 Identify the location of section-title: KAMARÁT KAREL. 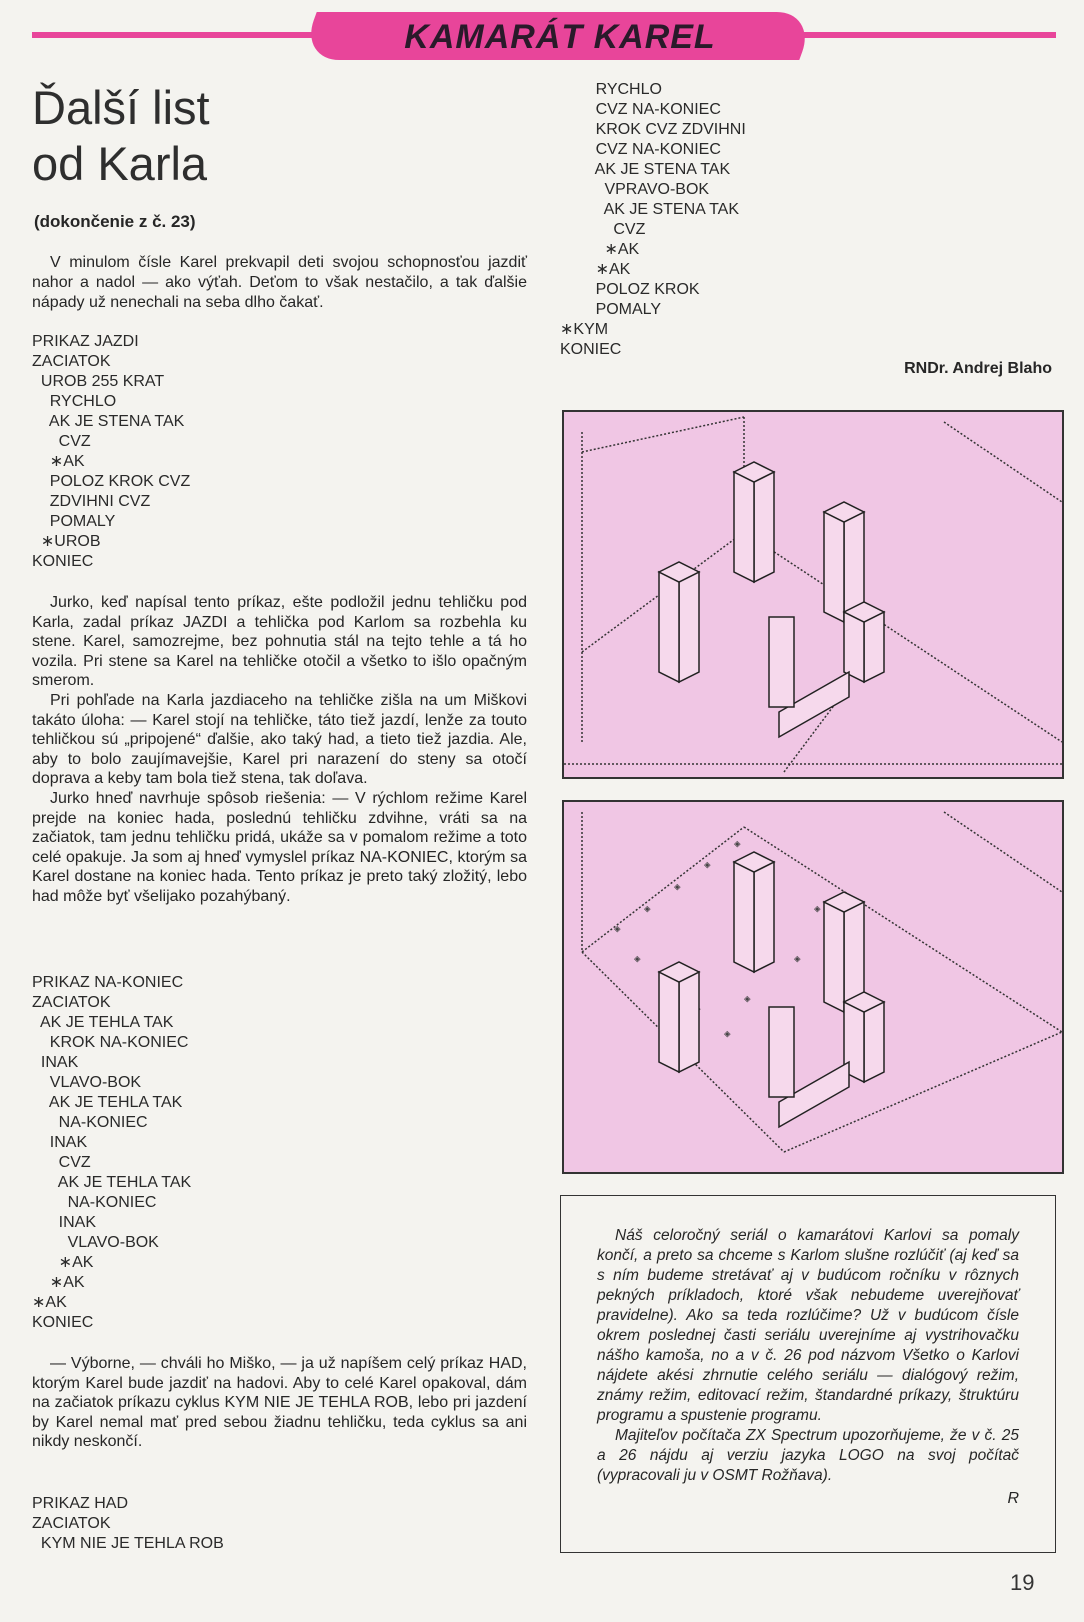
(560, 37).